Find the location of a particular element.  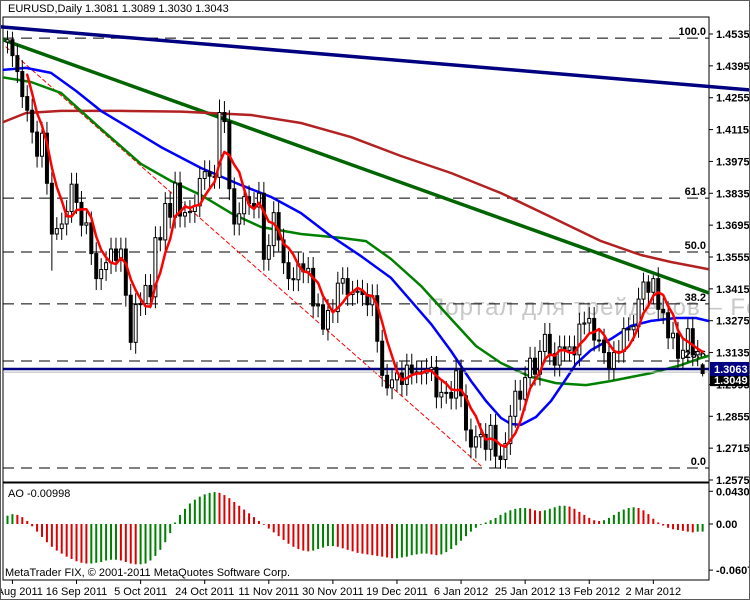

date-axis-label: 5 Oct 2011 is located at coordinates (140, 592).